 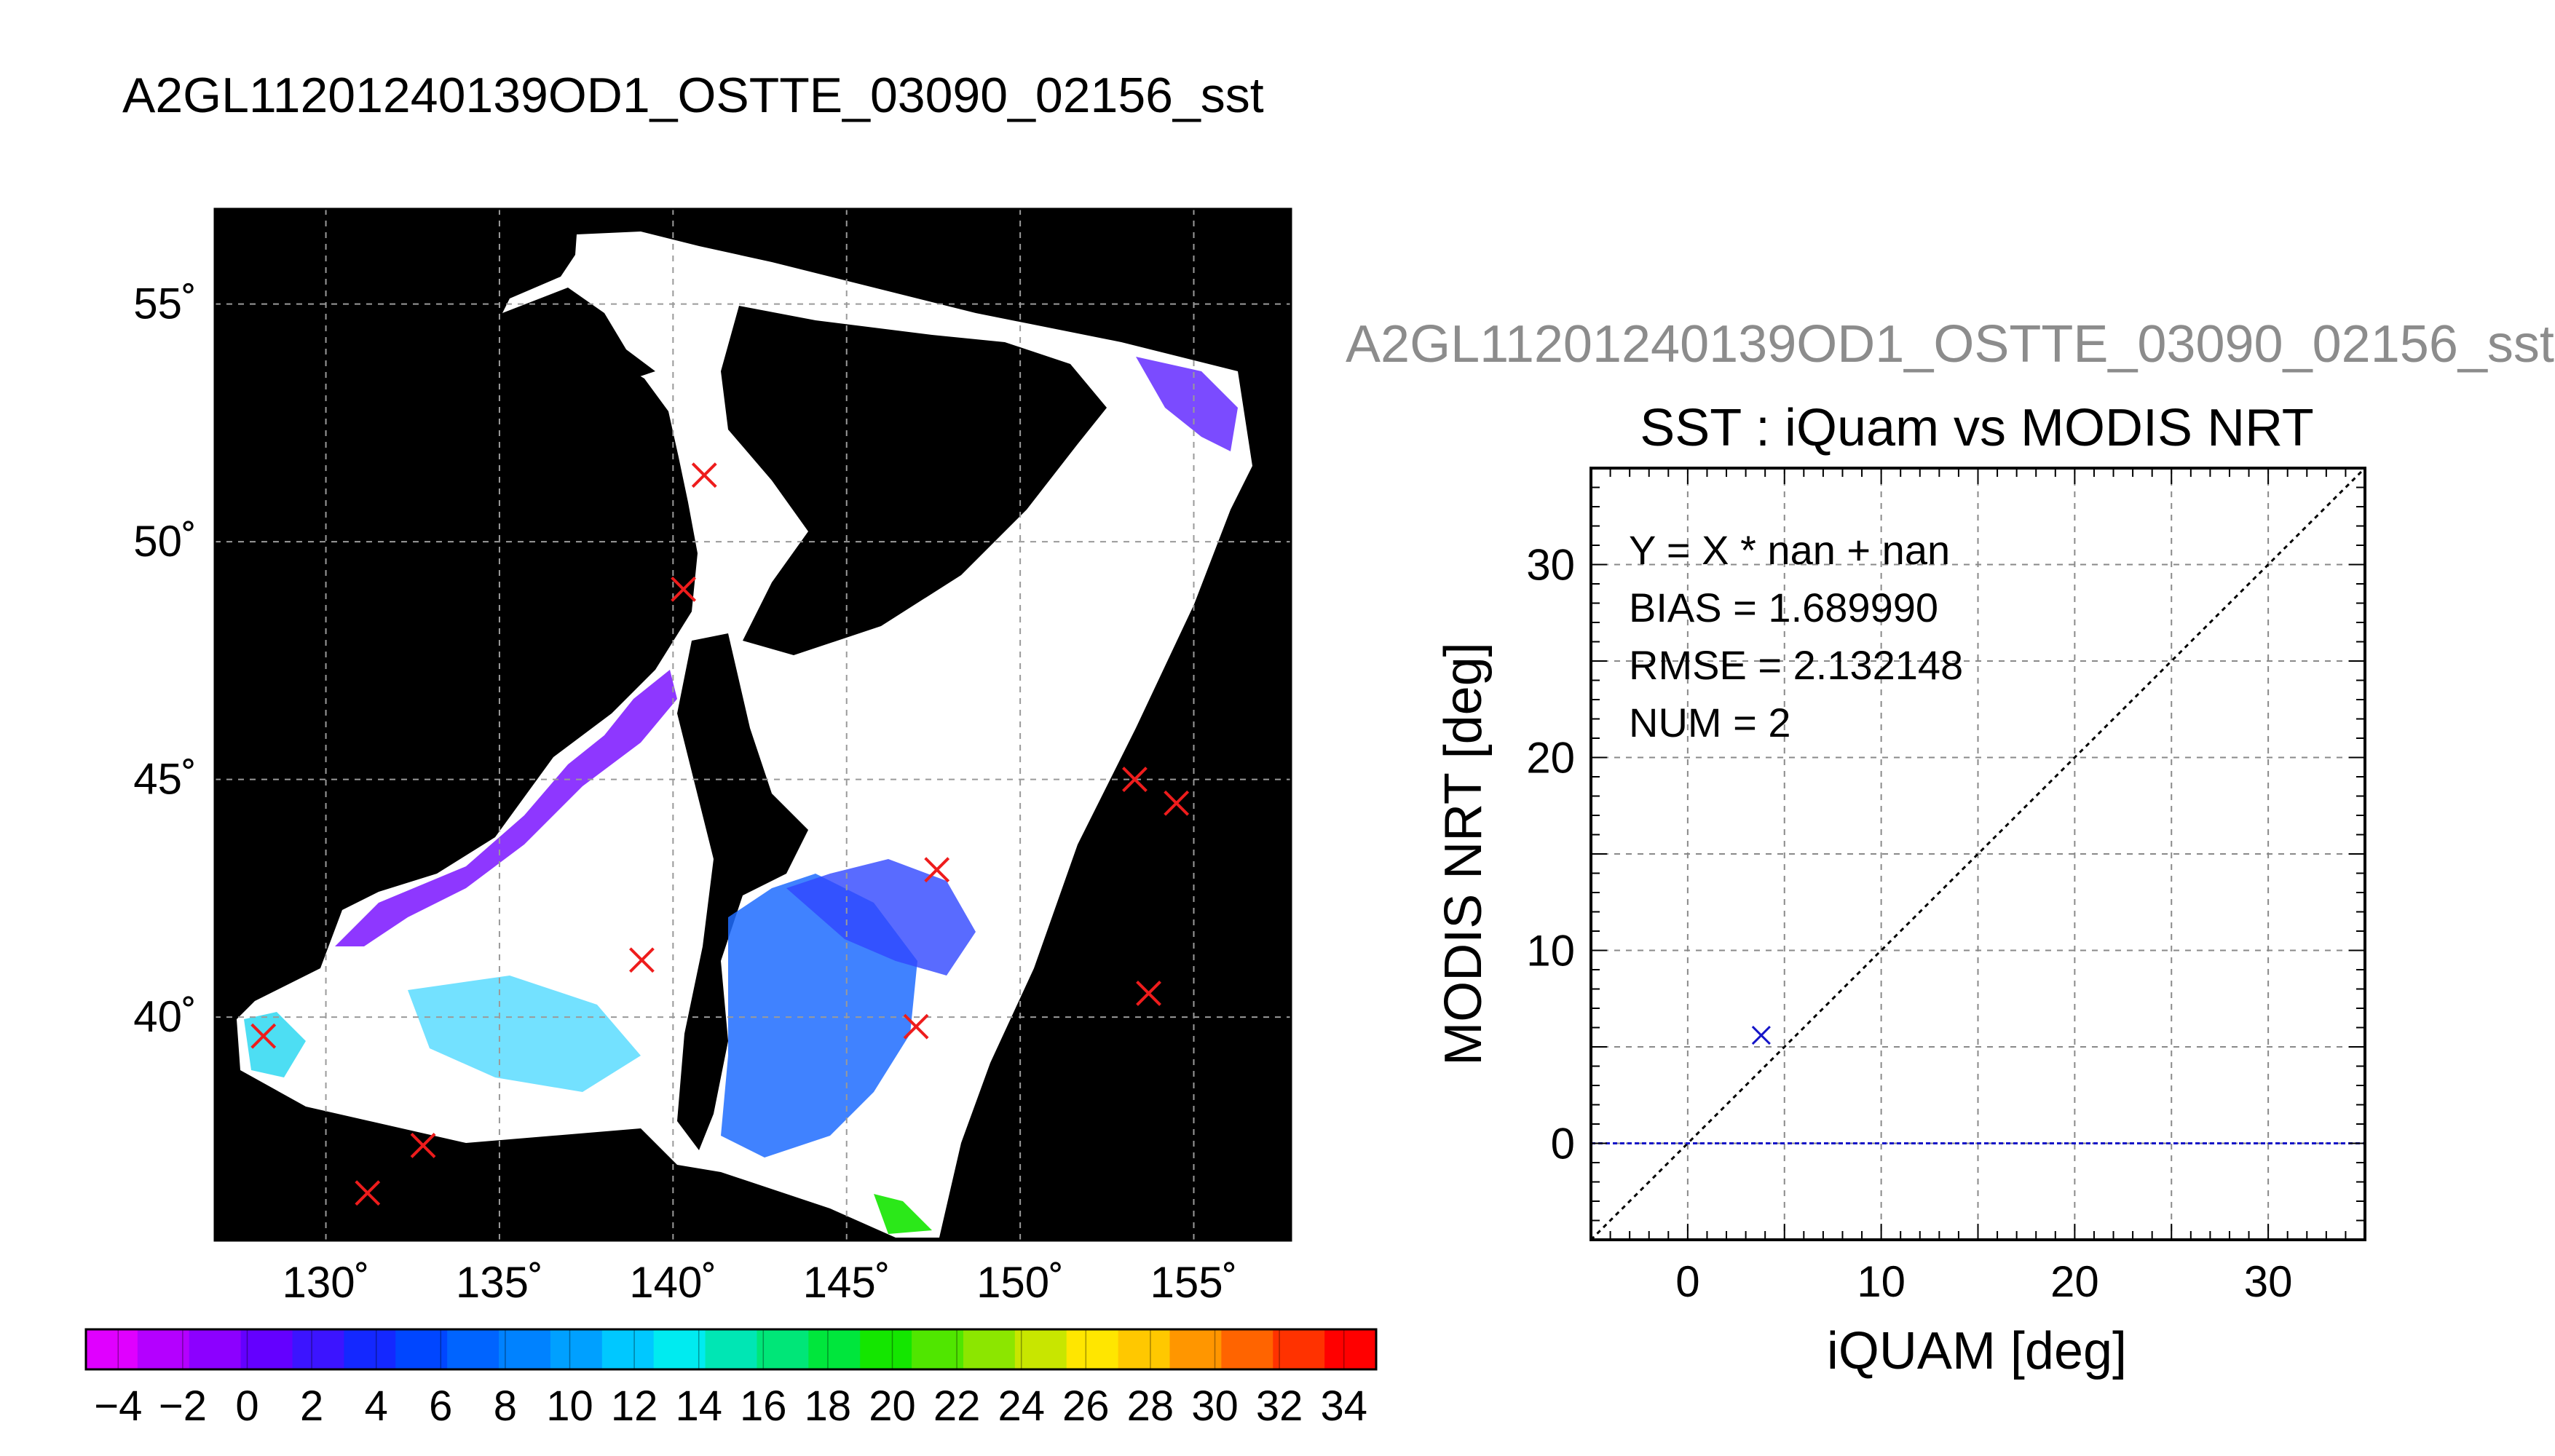 I want to click on x-tick-label: 0, so click(x=1687, y=1281).